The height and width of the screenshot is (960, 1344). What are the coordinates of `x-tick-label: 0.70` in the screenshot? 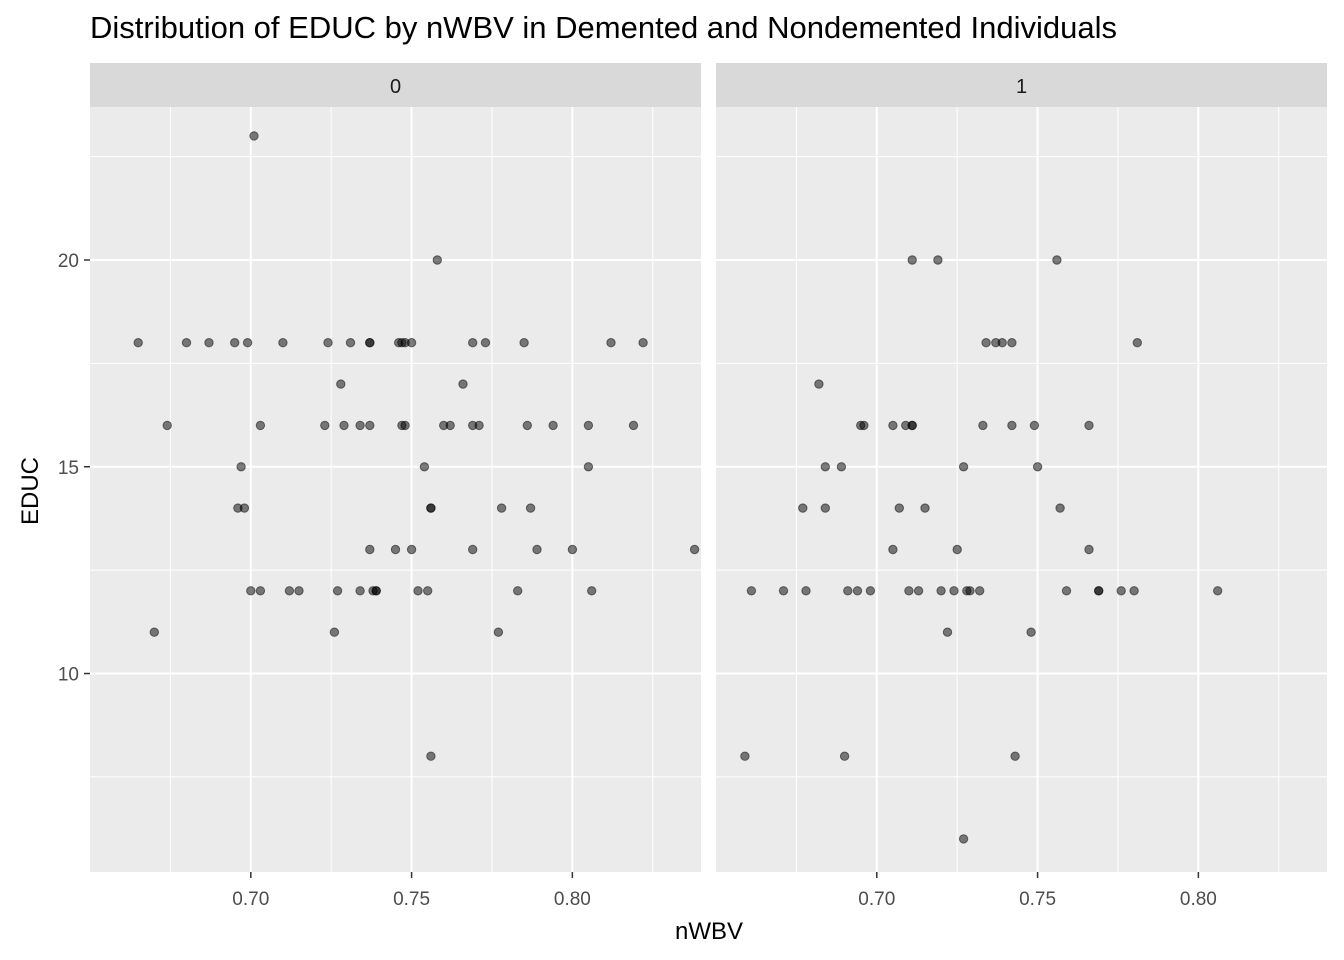 It's located at (876, 899).